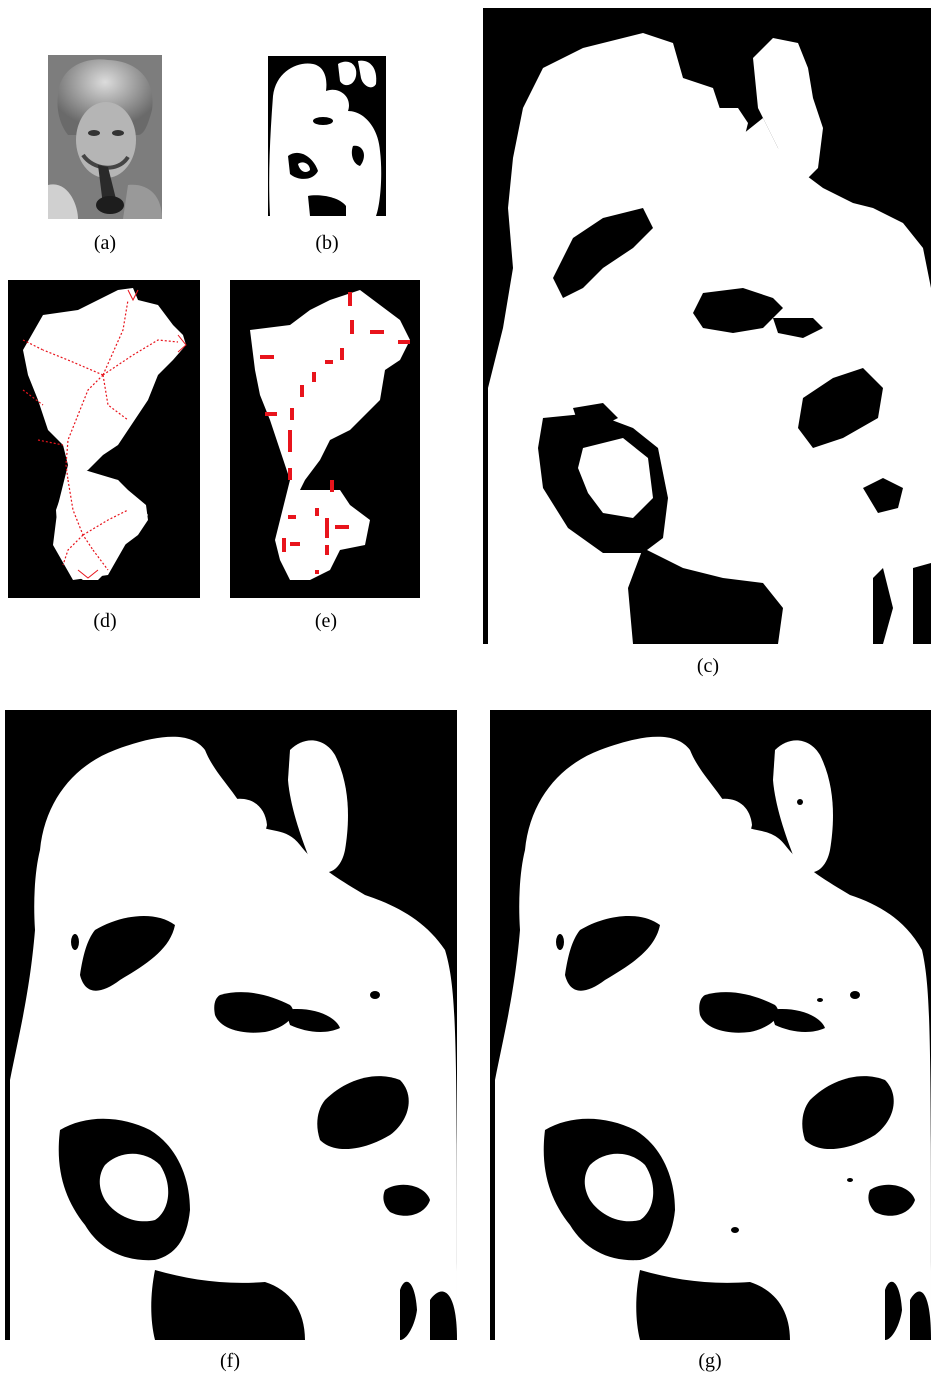 This screenshot has height=1385, width=931. Describe the element at coordinates (710, 1361) in the screenshot. I see `caption-g: (g)` at that location.